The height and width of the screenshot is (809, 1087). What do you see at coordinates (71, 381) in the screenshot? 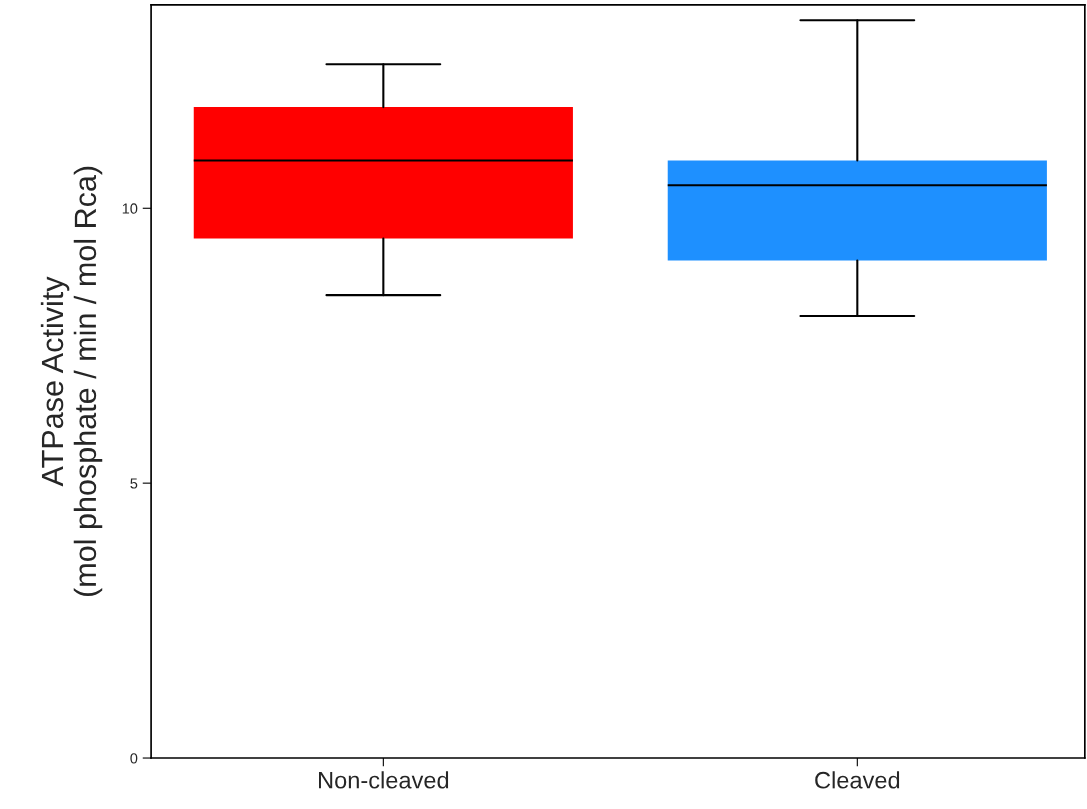
I see `y-axis-title: ATPase Activity (mol phosphate / min / mol Rca)` at bounding box center [71, 381].